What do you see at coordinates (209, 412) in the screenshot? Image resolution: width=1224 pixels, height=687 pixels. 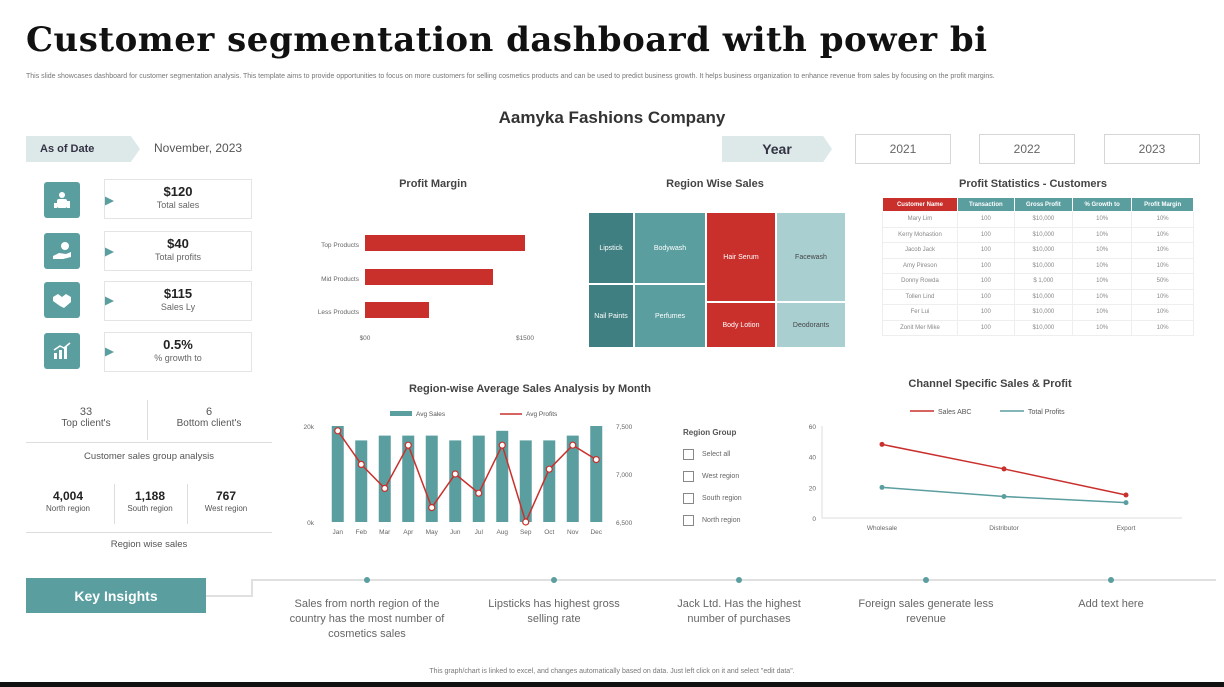 I see `bottom-clients-value: 6` at bounding box center [209, 412].